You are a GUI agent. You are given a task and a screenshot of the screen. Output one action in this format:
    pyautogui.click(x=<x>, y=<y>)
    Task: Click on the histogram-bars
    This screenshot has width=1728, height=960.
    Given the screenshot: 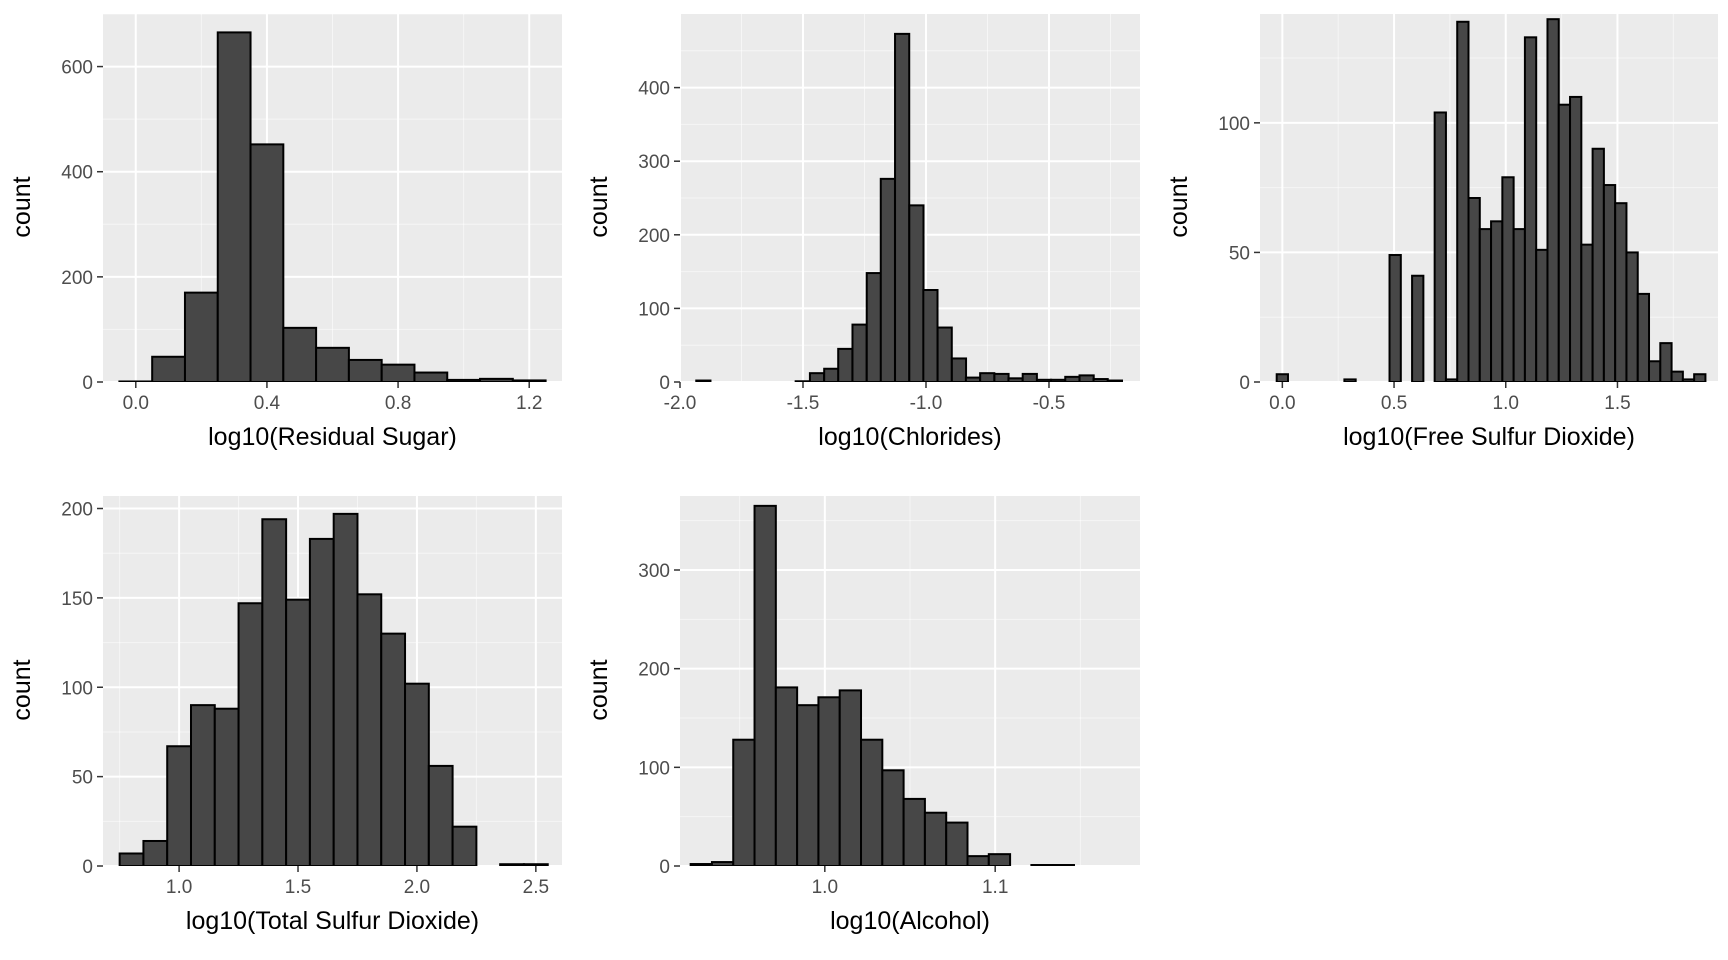 What is the action you would take?
    pyautogui.click(x=1491, y=200)
    